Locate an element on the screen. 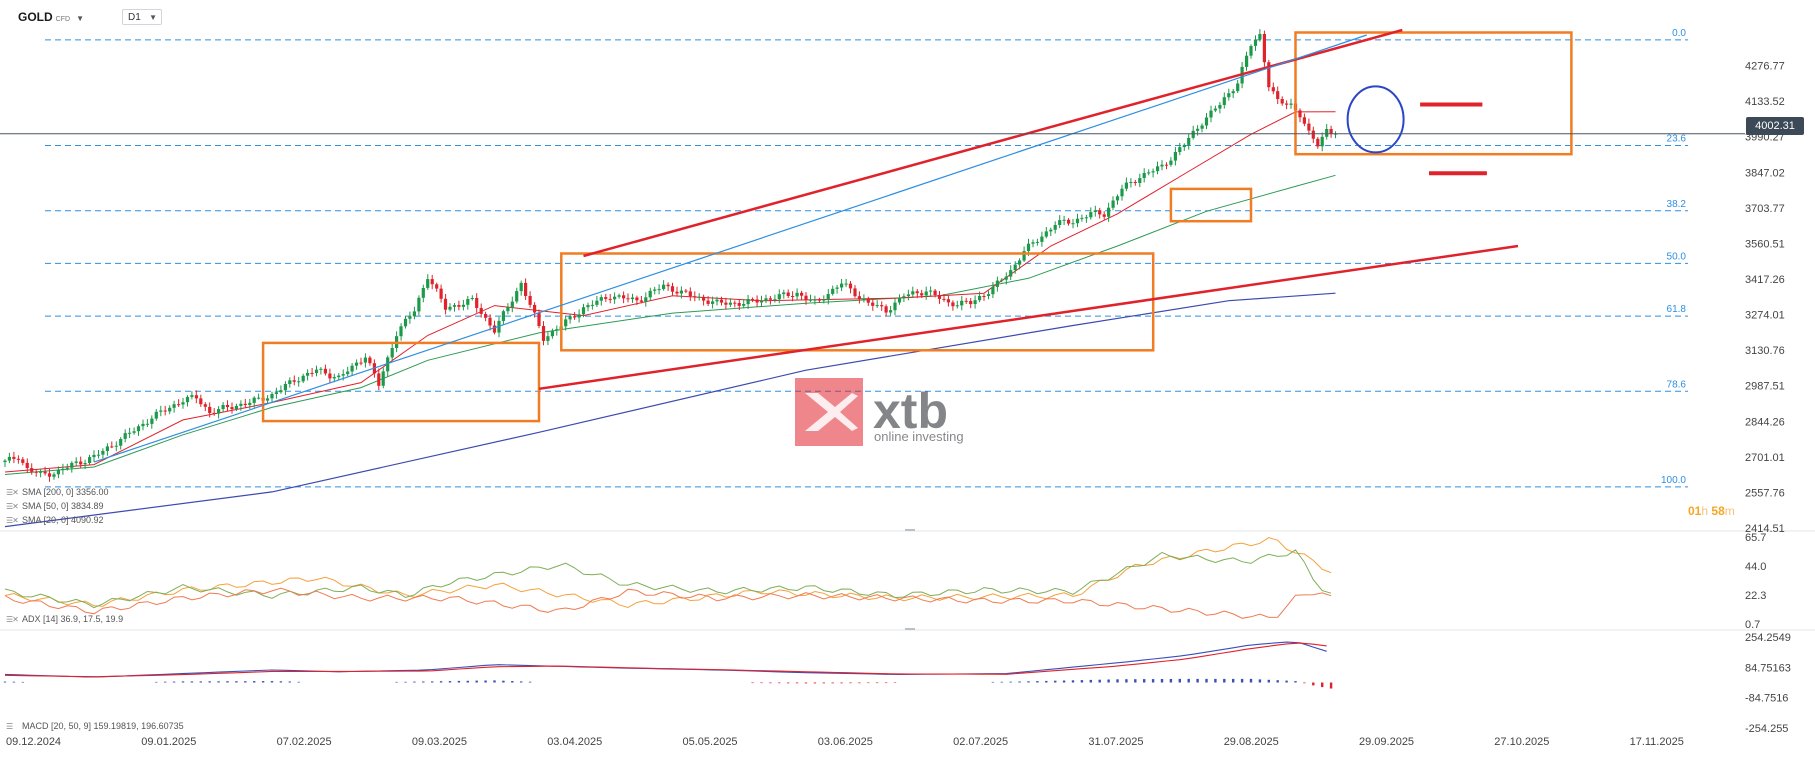 This screenshot has width=1815, height=766. timer-minutes: 58 is located at coordinates (1718, 511).